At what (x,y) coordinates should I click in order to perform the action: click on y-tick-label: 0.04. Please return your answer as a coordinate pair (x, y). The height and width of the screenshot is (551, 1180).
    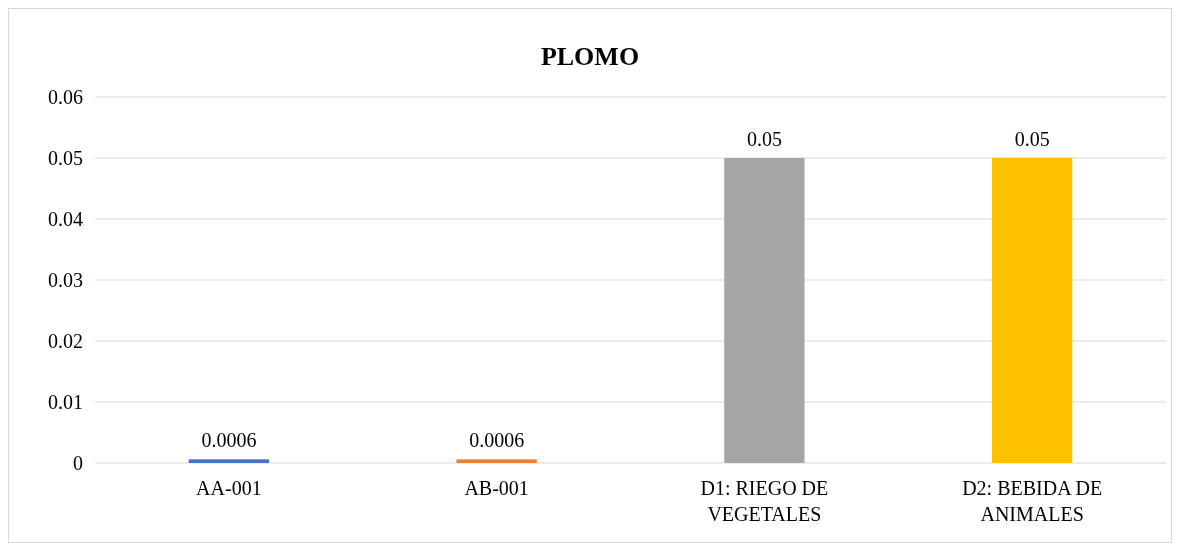
    Looking at the image, I should click on (65, 219).